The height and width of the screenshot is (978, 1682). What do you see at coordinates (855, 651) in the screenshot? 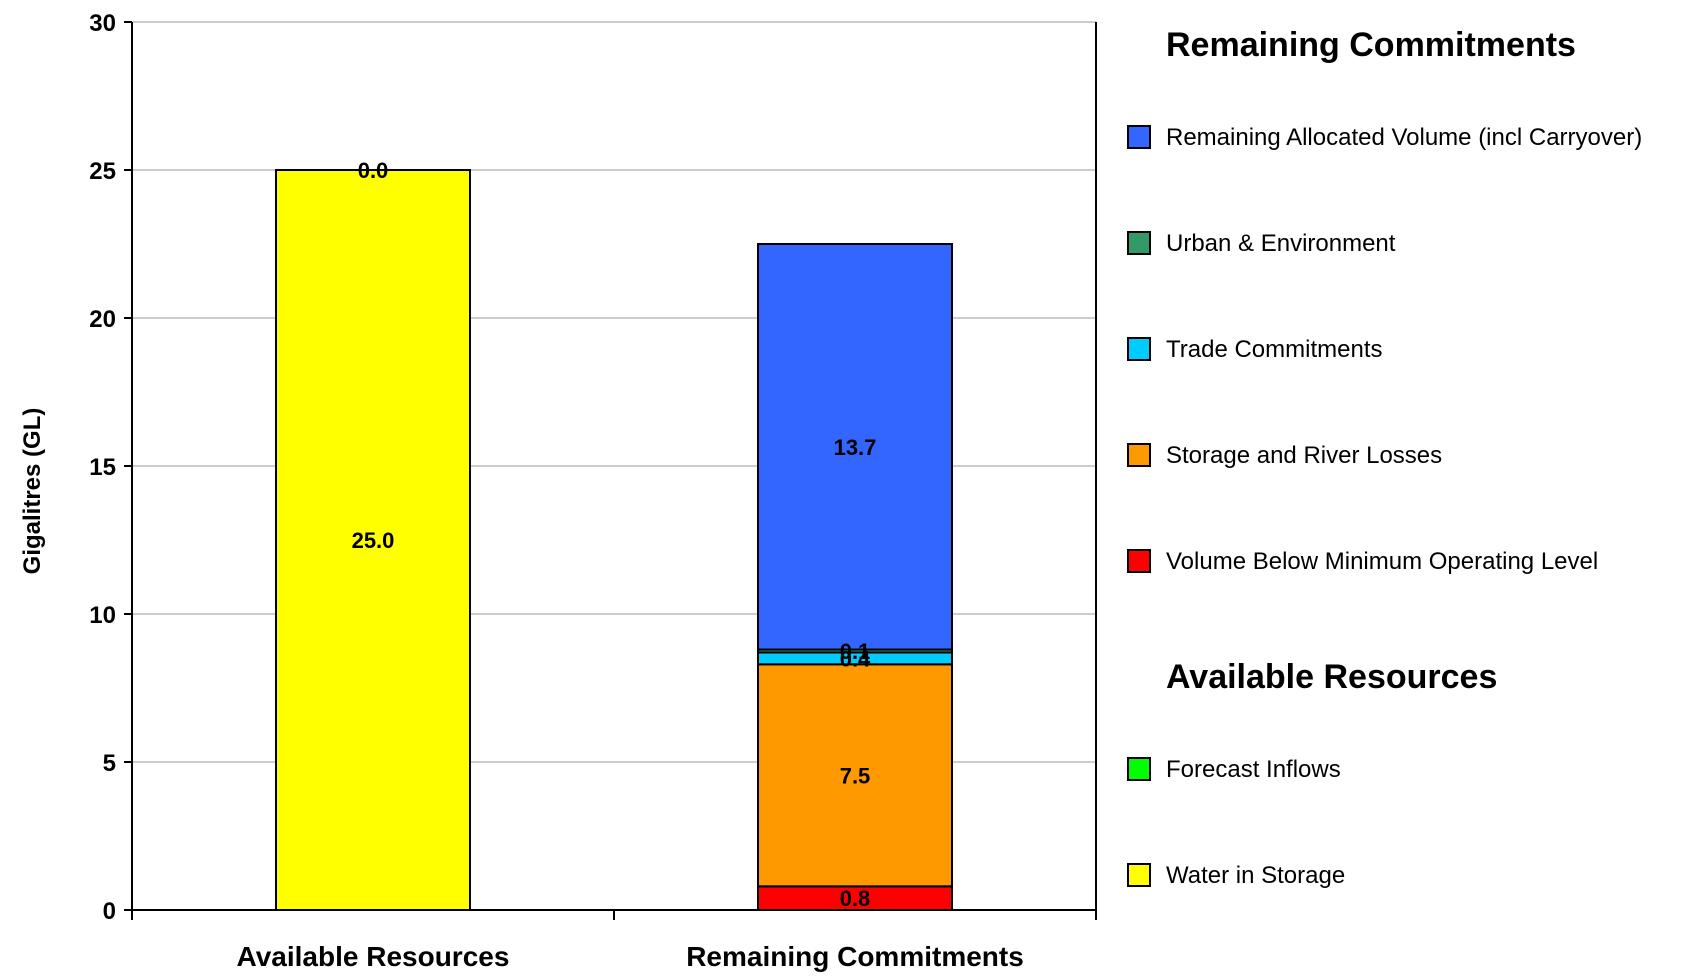
I see `data-label-urban-environment: 0.1` at bounding box center [855, 651].